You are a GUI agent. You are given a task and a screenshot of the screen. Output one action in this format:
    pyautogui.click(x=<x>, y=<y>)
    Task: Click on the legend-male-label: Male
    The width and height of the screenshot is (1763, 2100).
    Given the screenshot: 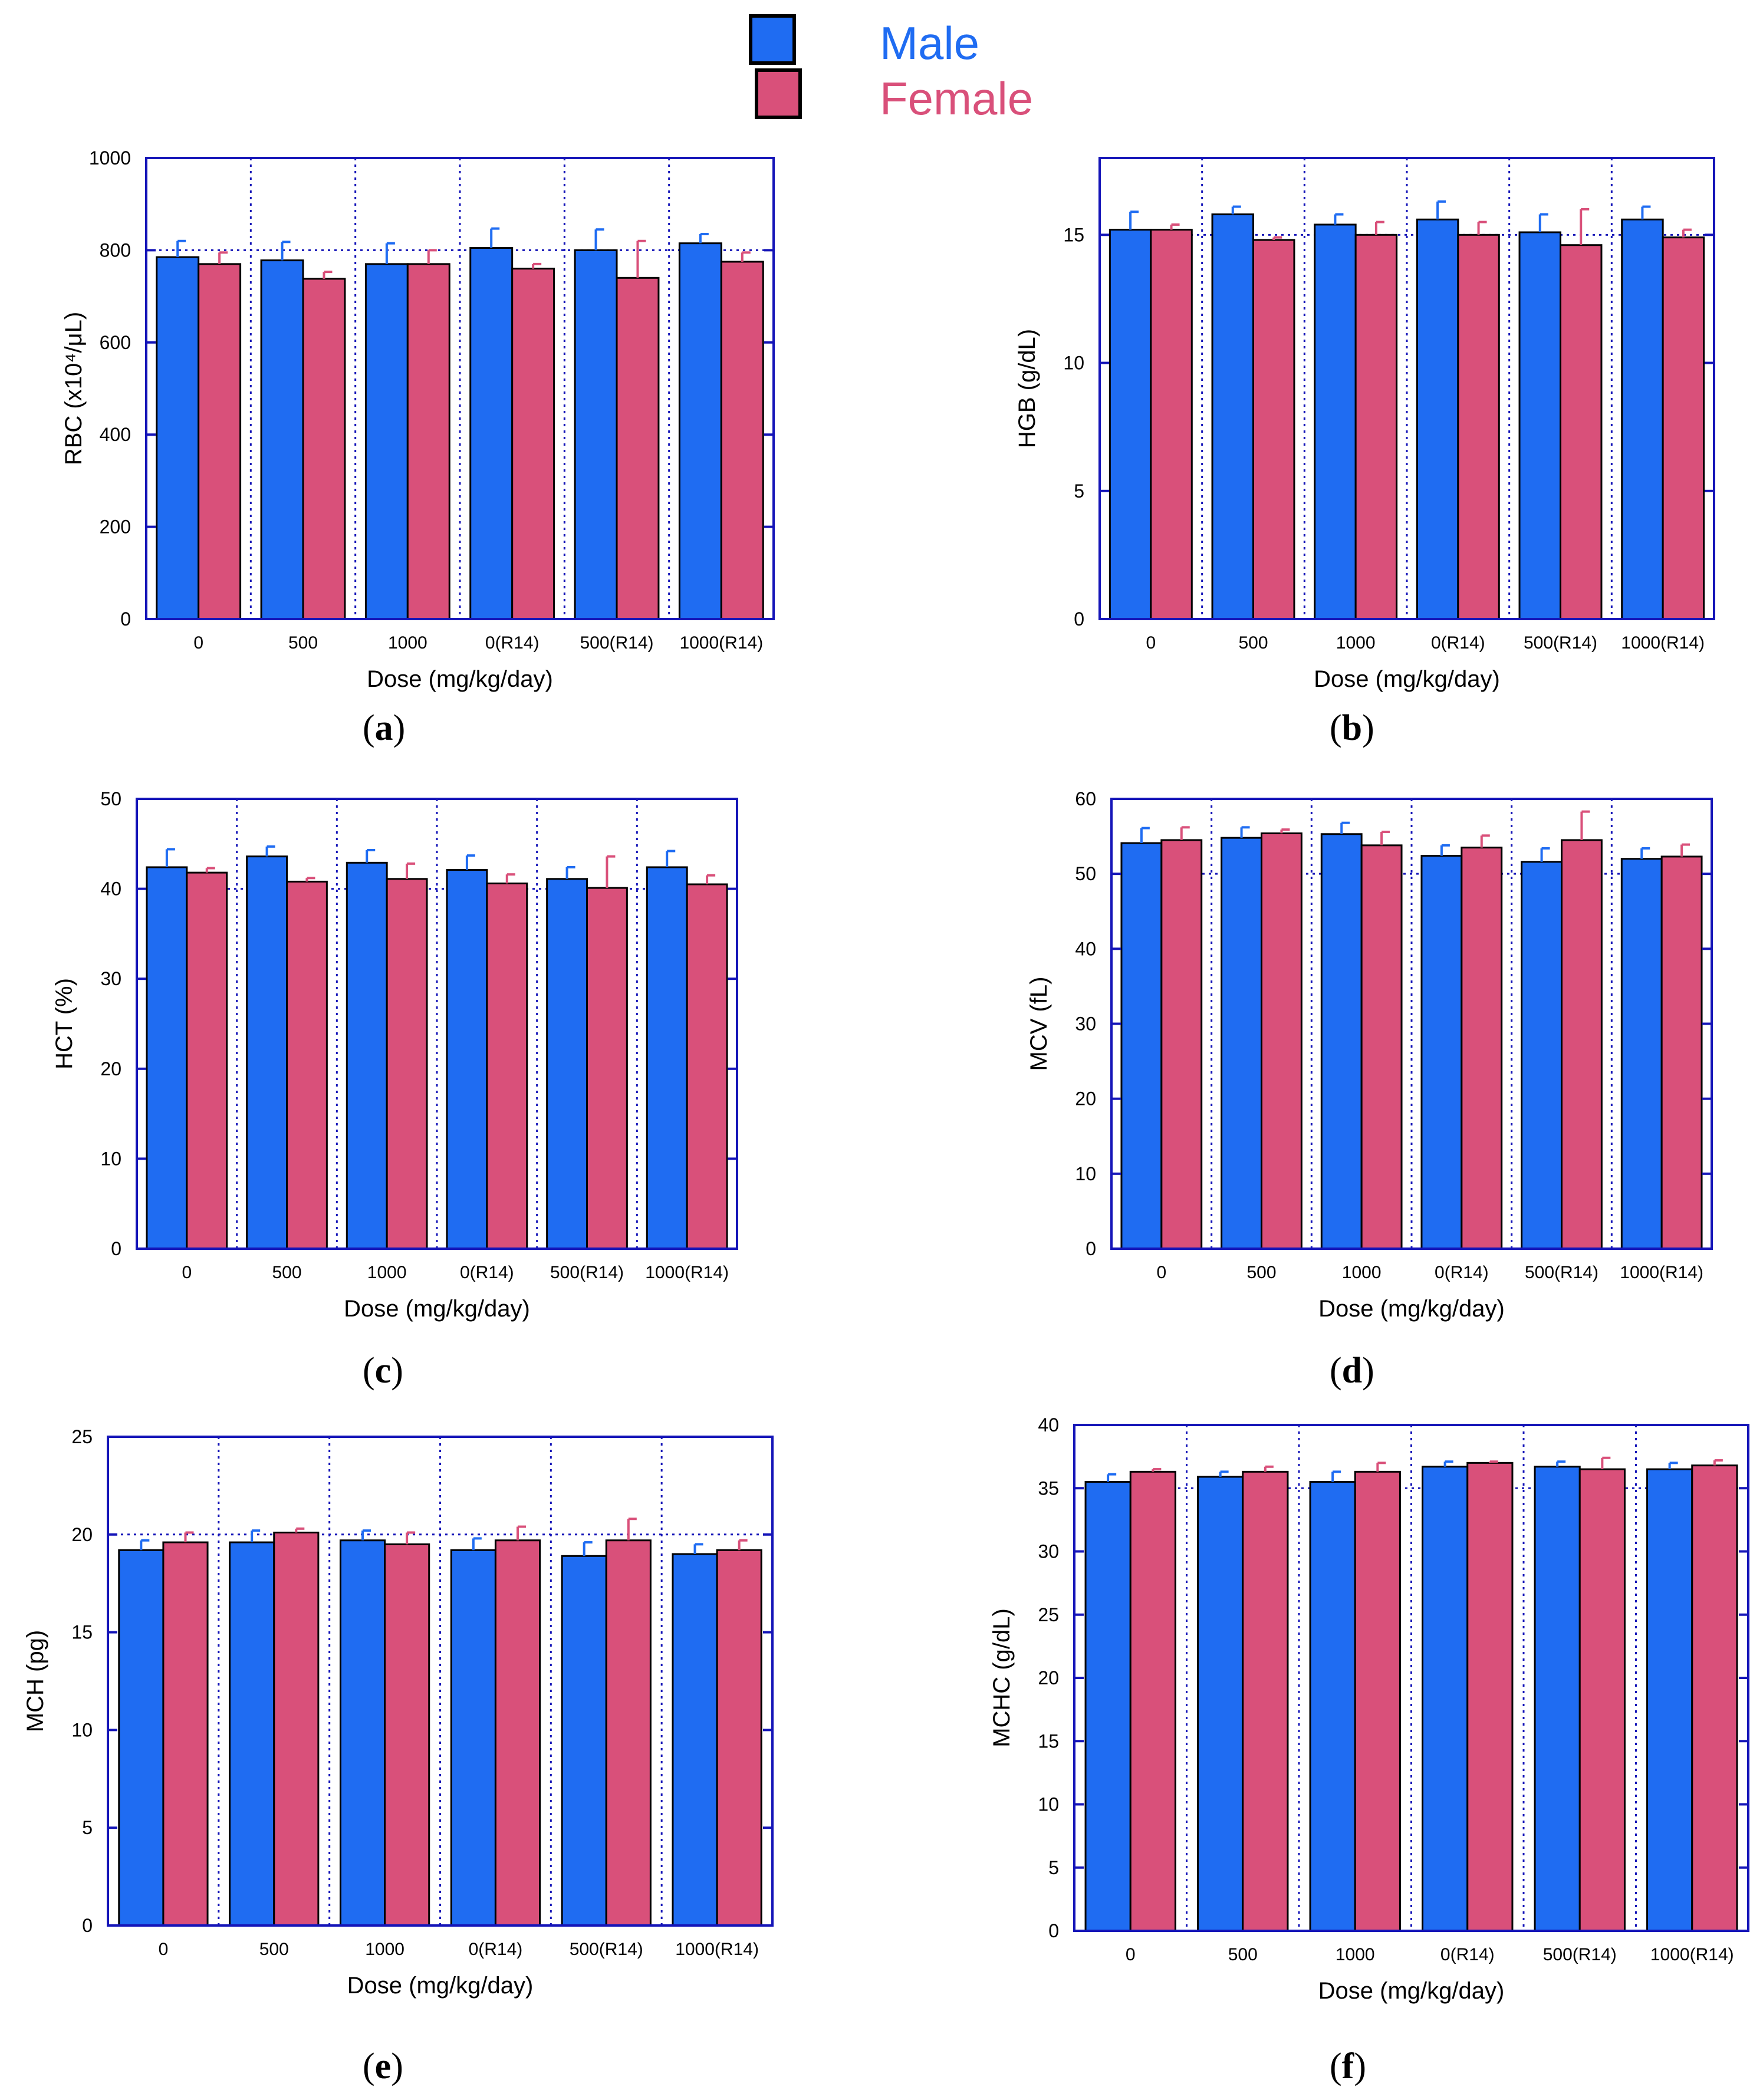 What is the action you would take?
    pyautogui.click(x=930, y=43)
    